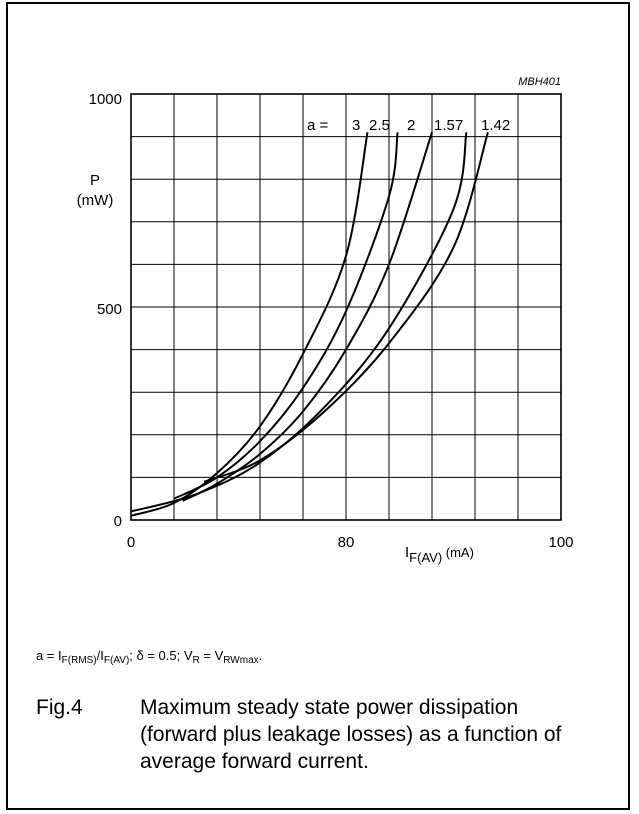 The height and width of the screenshot is (814, 639). Describe the element at coordinates (196, 660) in the screenshot. I see `note-sub: R` at that location.